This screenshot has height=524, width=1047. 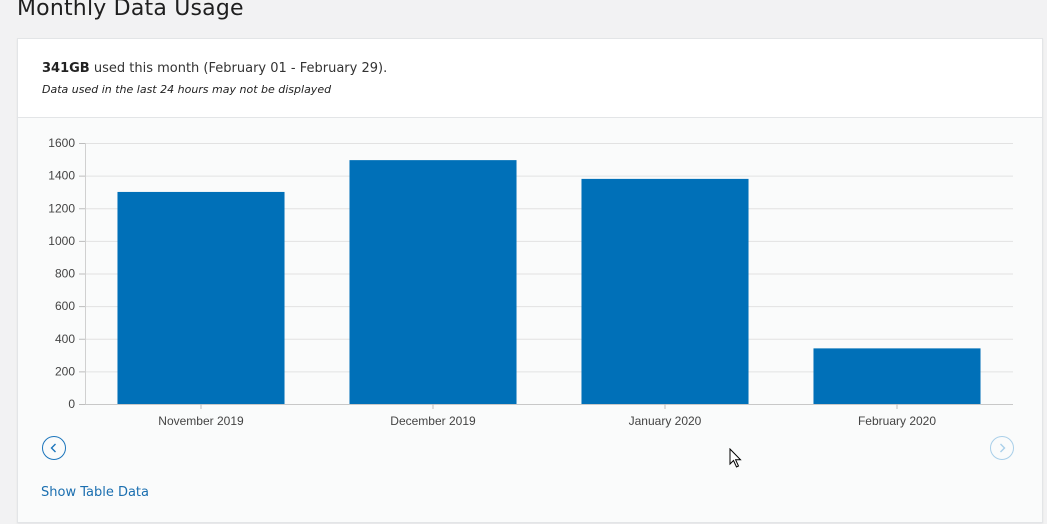 I want to click on x-tick-label: January 2020, so click(x=665, y=421).